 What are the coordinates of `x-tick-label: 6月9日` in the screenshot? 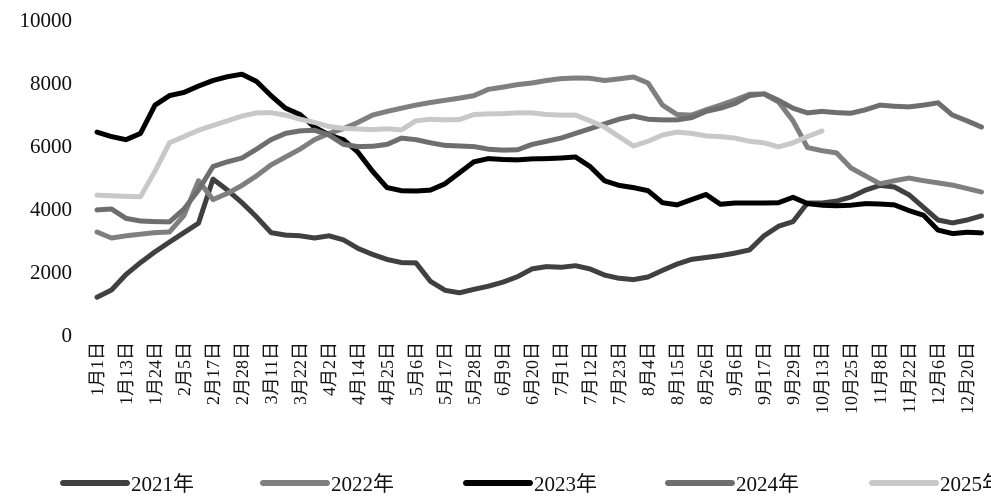 It's located at (503, 369).